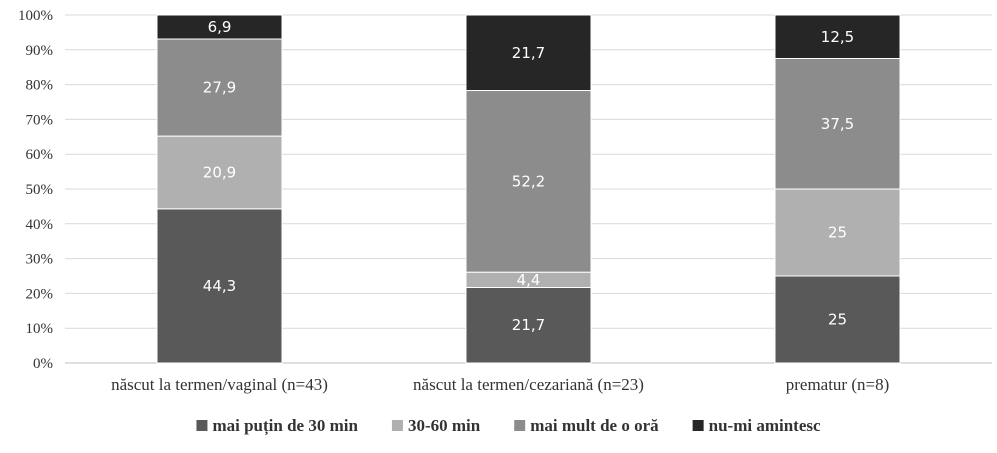  I want to click on data-label: 20,9, so click(219, 172).